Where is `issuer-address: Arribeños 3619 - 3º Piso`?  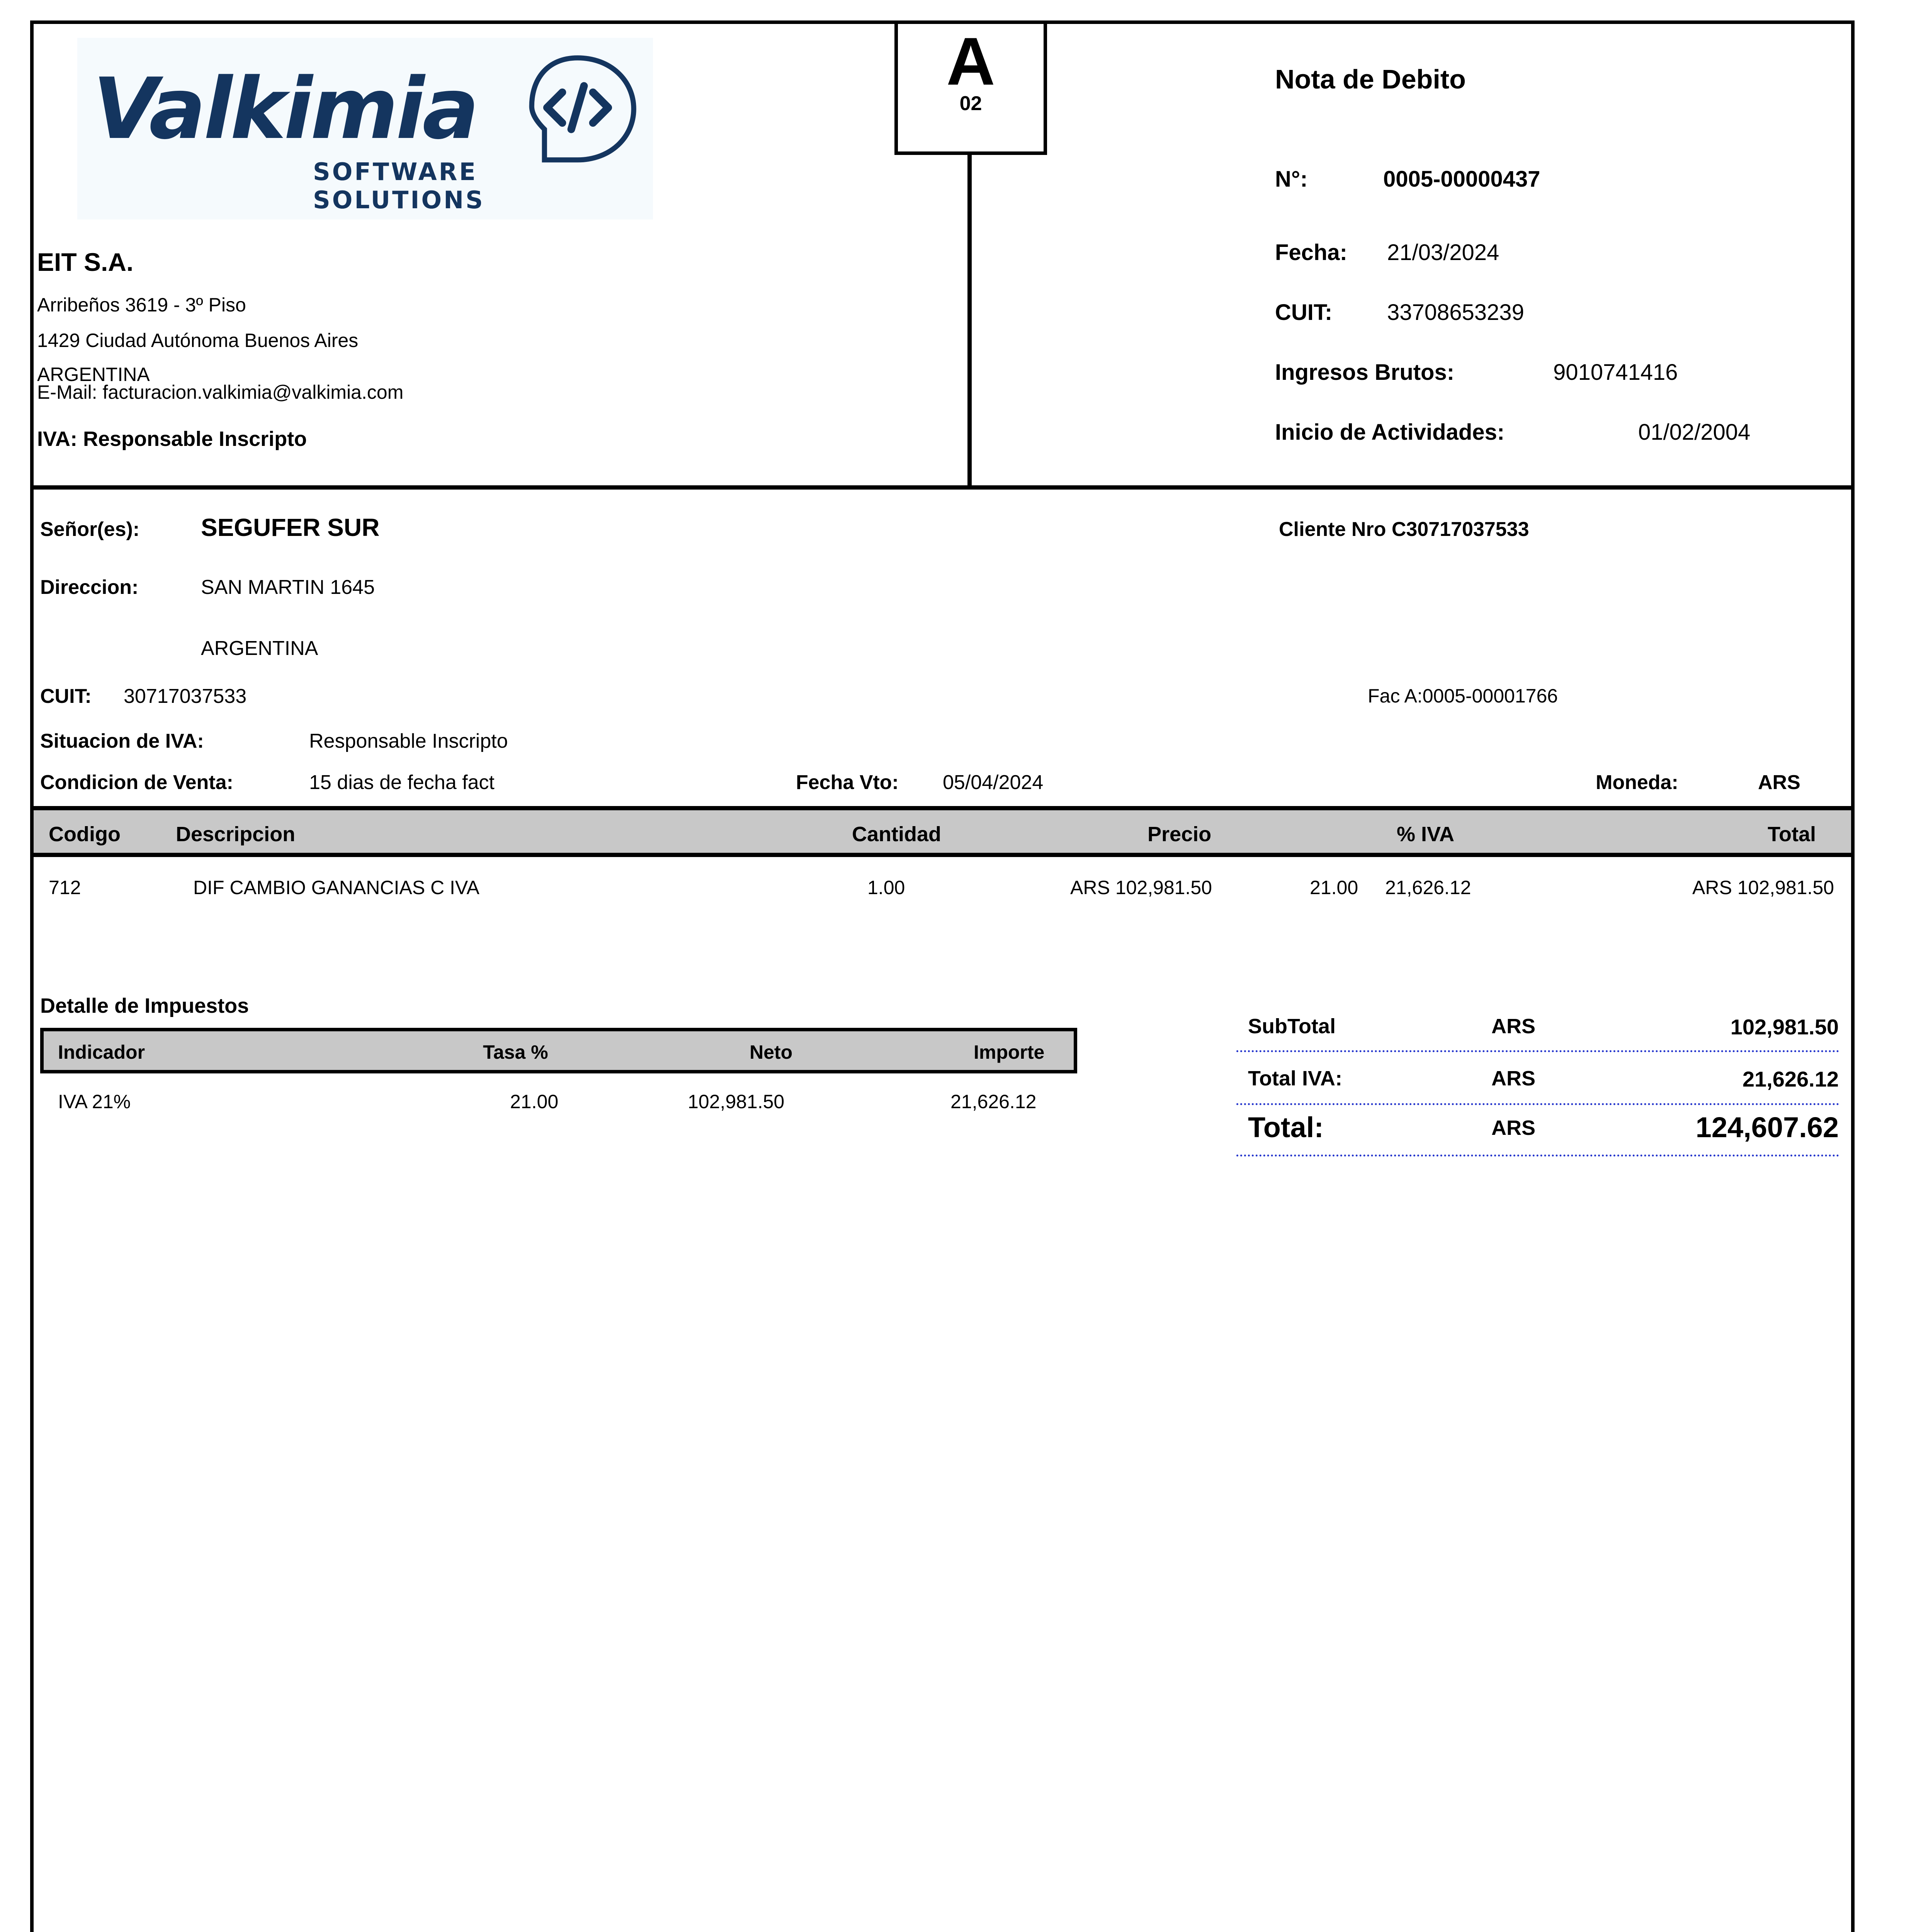 issuer-address: Arribeños 3619 - 3º Piso is located at coordinates (141, 305).